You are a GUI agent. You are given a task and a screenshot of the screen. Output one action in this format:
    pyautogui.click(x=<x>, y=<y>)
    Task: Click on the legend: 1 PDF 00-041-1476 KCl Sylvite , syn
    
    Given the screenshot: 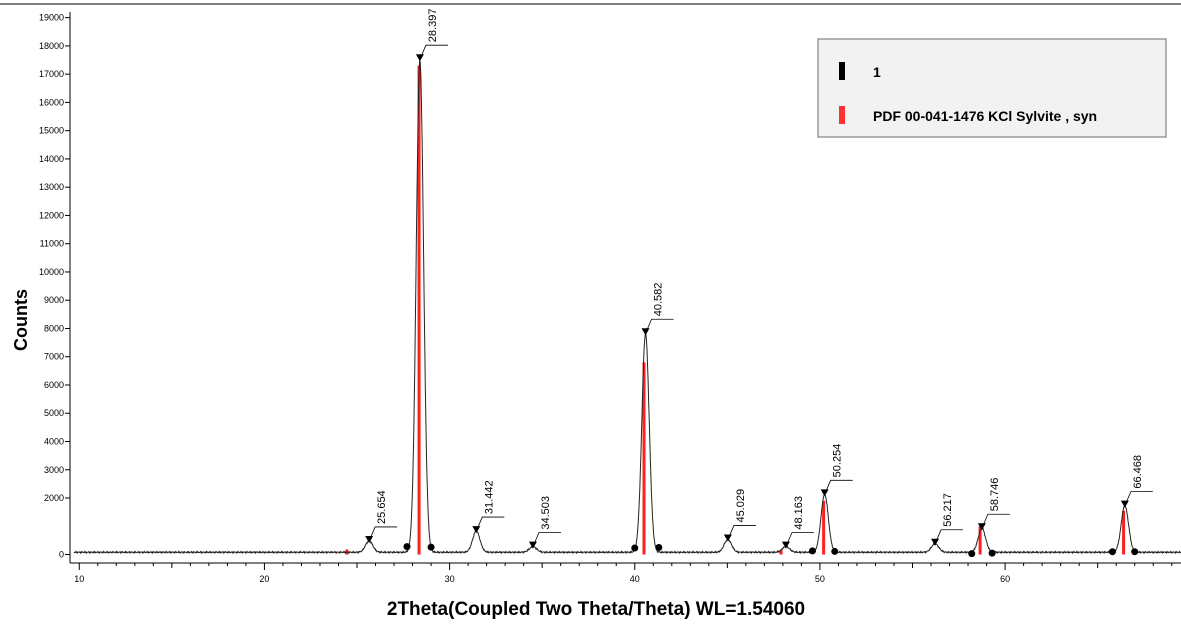 What is the action you would take?
    pyautogui.click(x=992, y=88)
    